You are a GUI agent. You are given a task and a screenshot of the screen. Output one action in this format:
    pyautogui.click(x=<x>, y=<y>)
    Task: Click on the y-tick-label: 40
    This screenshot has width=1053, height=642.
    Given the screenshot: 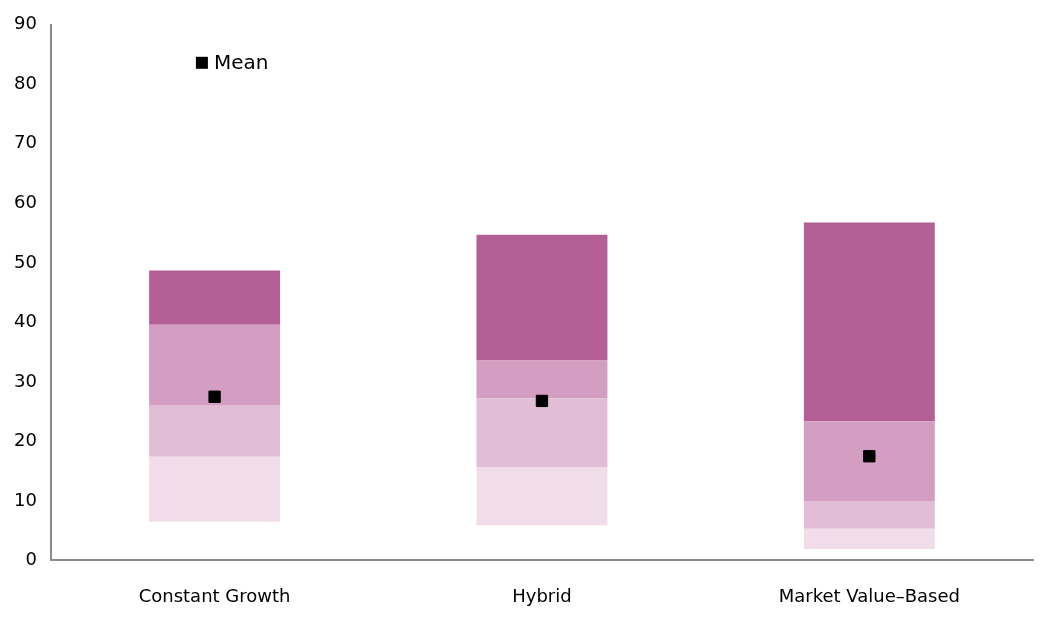 What is the action you would take?
    pyautogui.click(x=25, y=321)
    